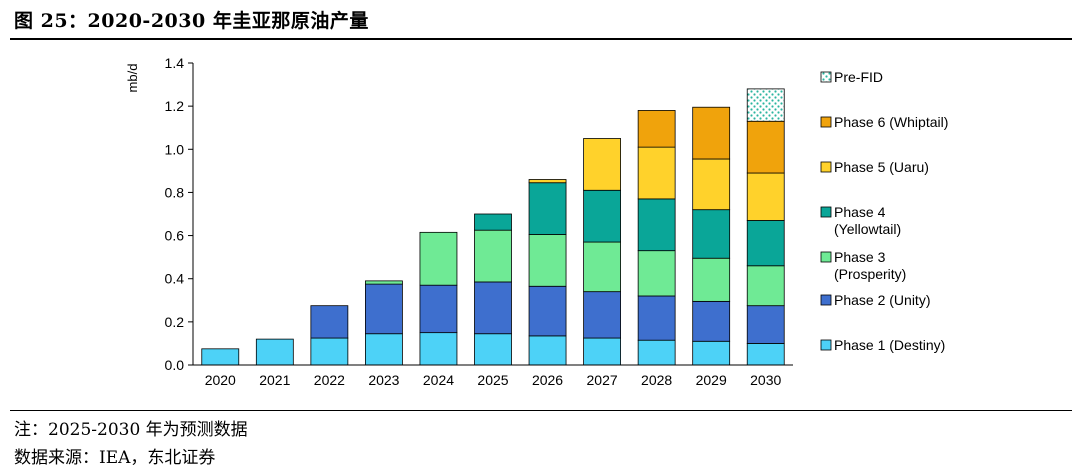 The image size is (1080, 474). Describe the element at coordinates (870, 265) in the screenshot. I see `legend-label: Phase 3 (Prosperity)` at that location.